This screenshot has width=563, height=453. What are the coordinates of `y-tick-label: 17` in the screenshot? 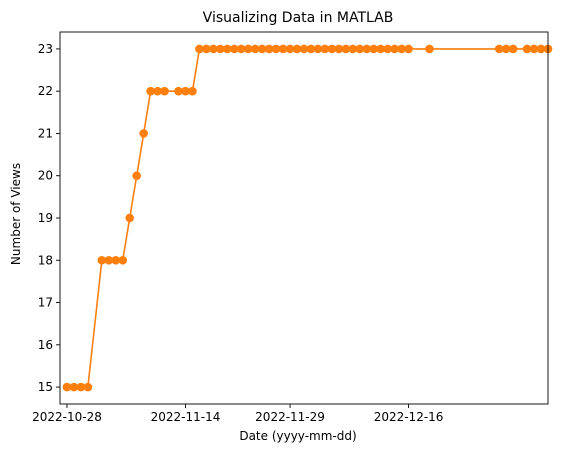 It's located at (45, 303).